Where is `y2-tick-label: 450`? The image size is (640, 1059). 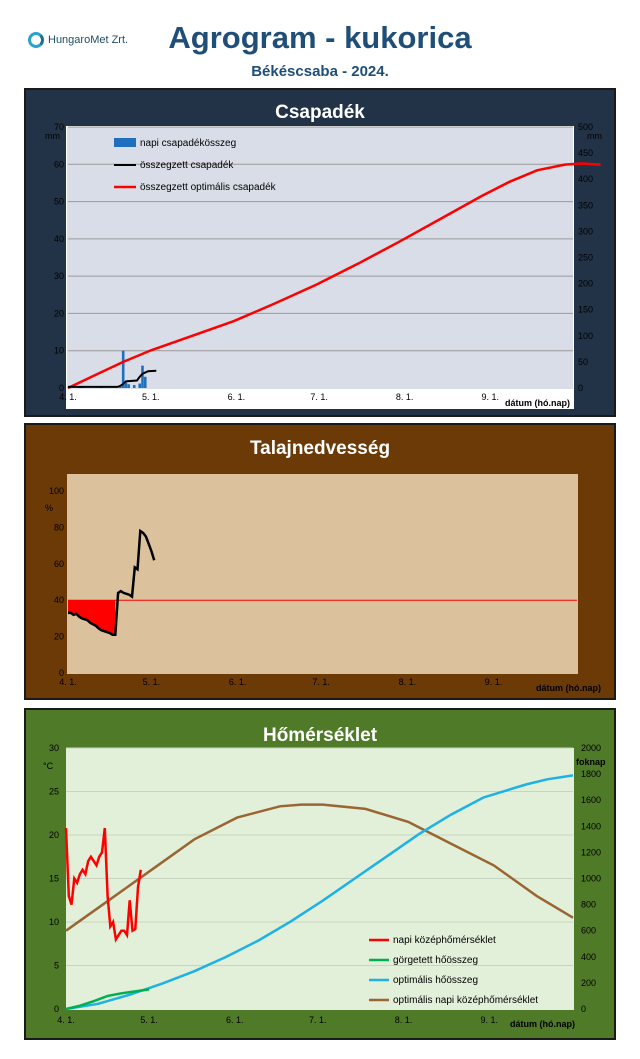 y2-tick-label: 450 is located at coordinates (585, 153).